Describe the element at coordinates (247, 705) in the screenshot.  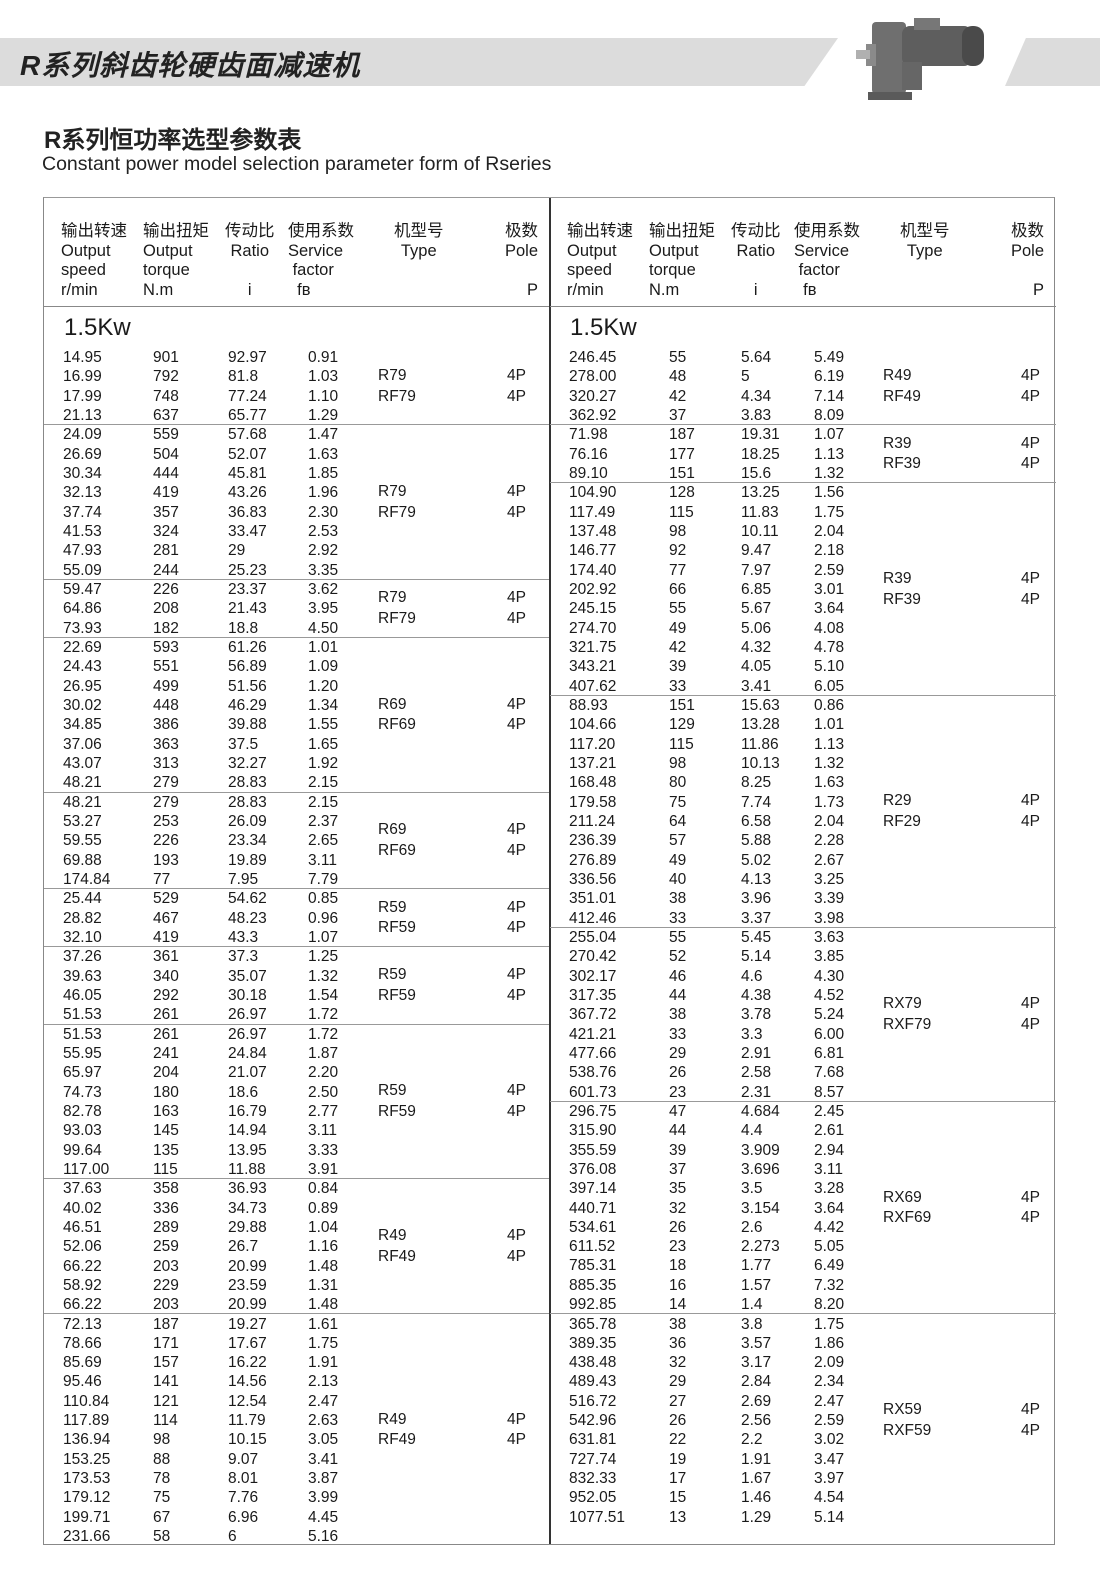
I see `cell-ratio: 46.29` at that location.